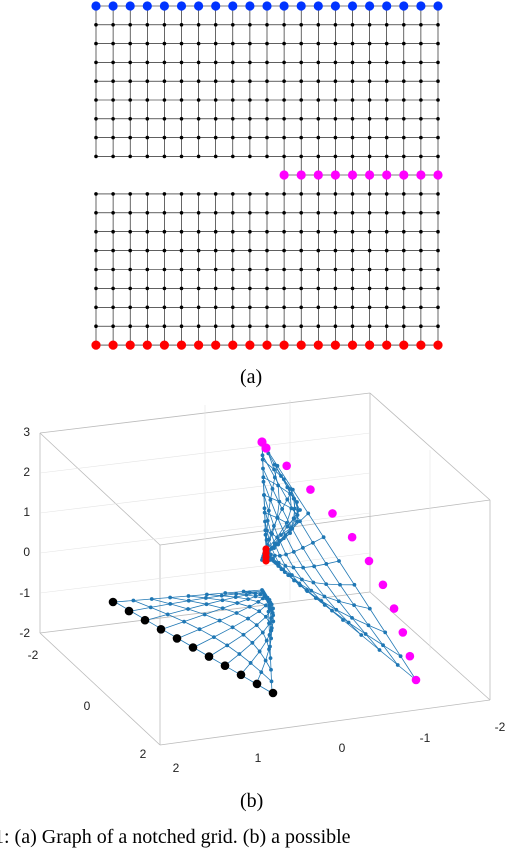  Describe the element at coordinates (24, 633) in the screenshot. I see `z-tick-label: -2` at that location.